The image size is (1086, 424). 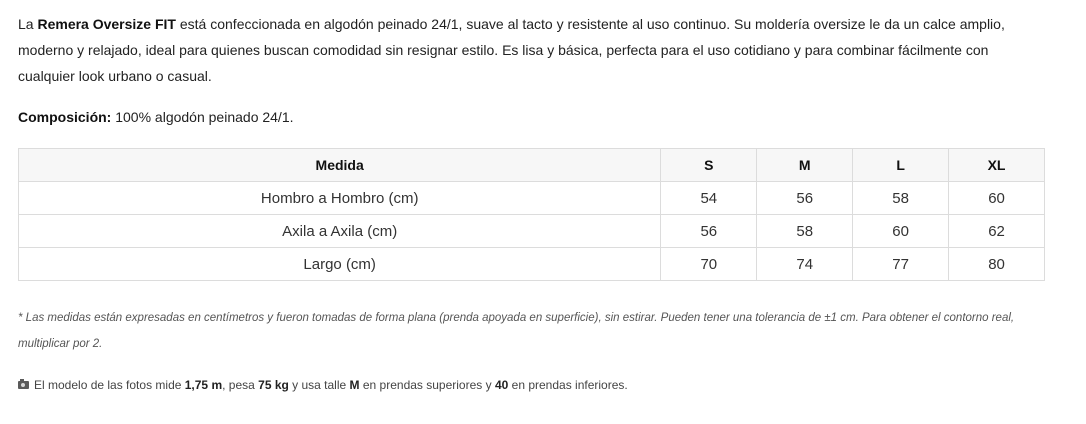 I want to click on table-row: Largo (cm) 70 74 77 80, so click(x=531, y=264).